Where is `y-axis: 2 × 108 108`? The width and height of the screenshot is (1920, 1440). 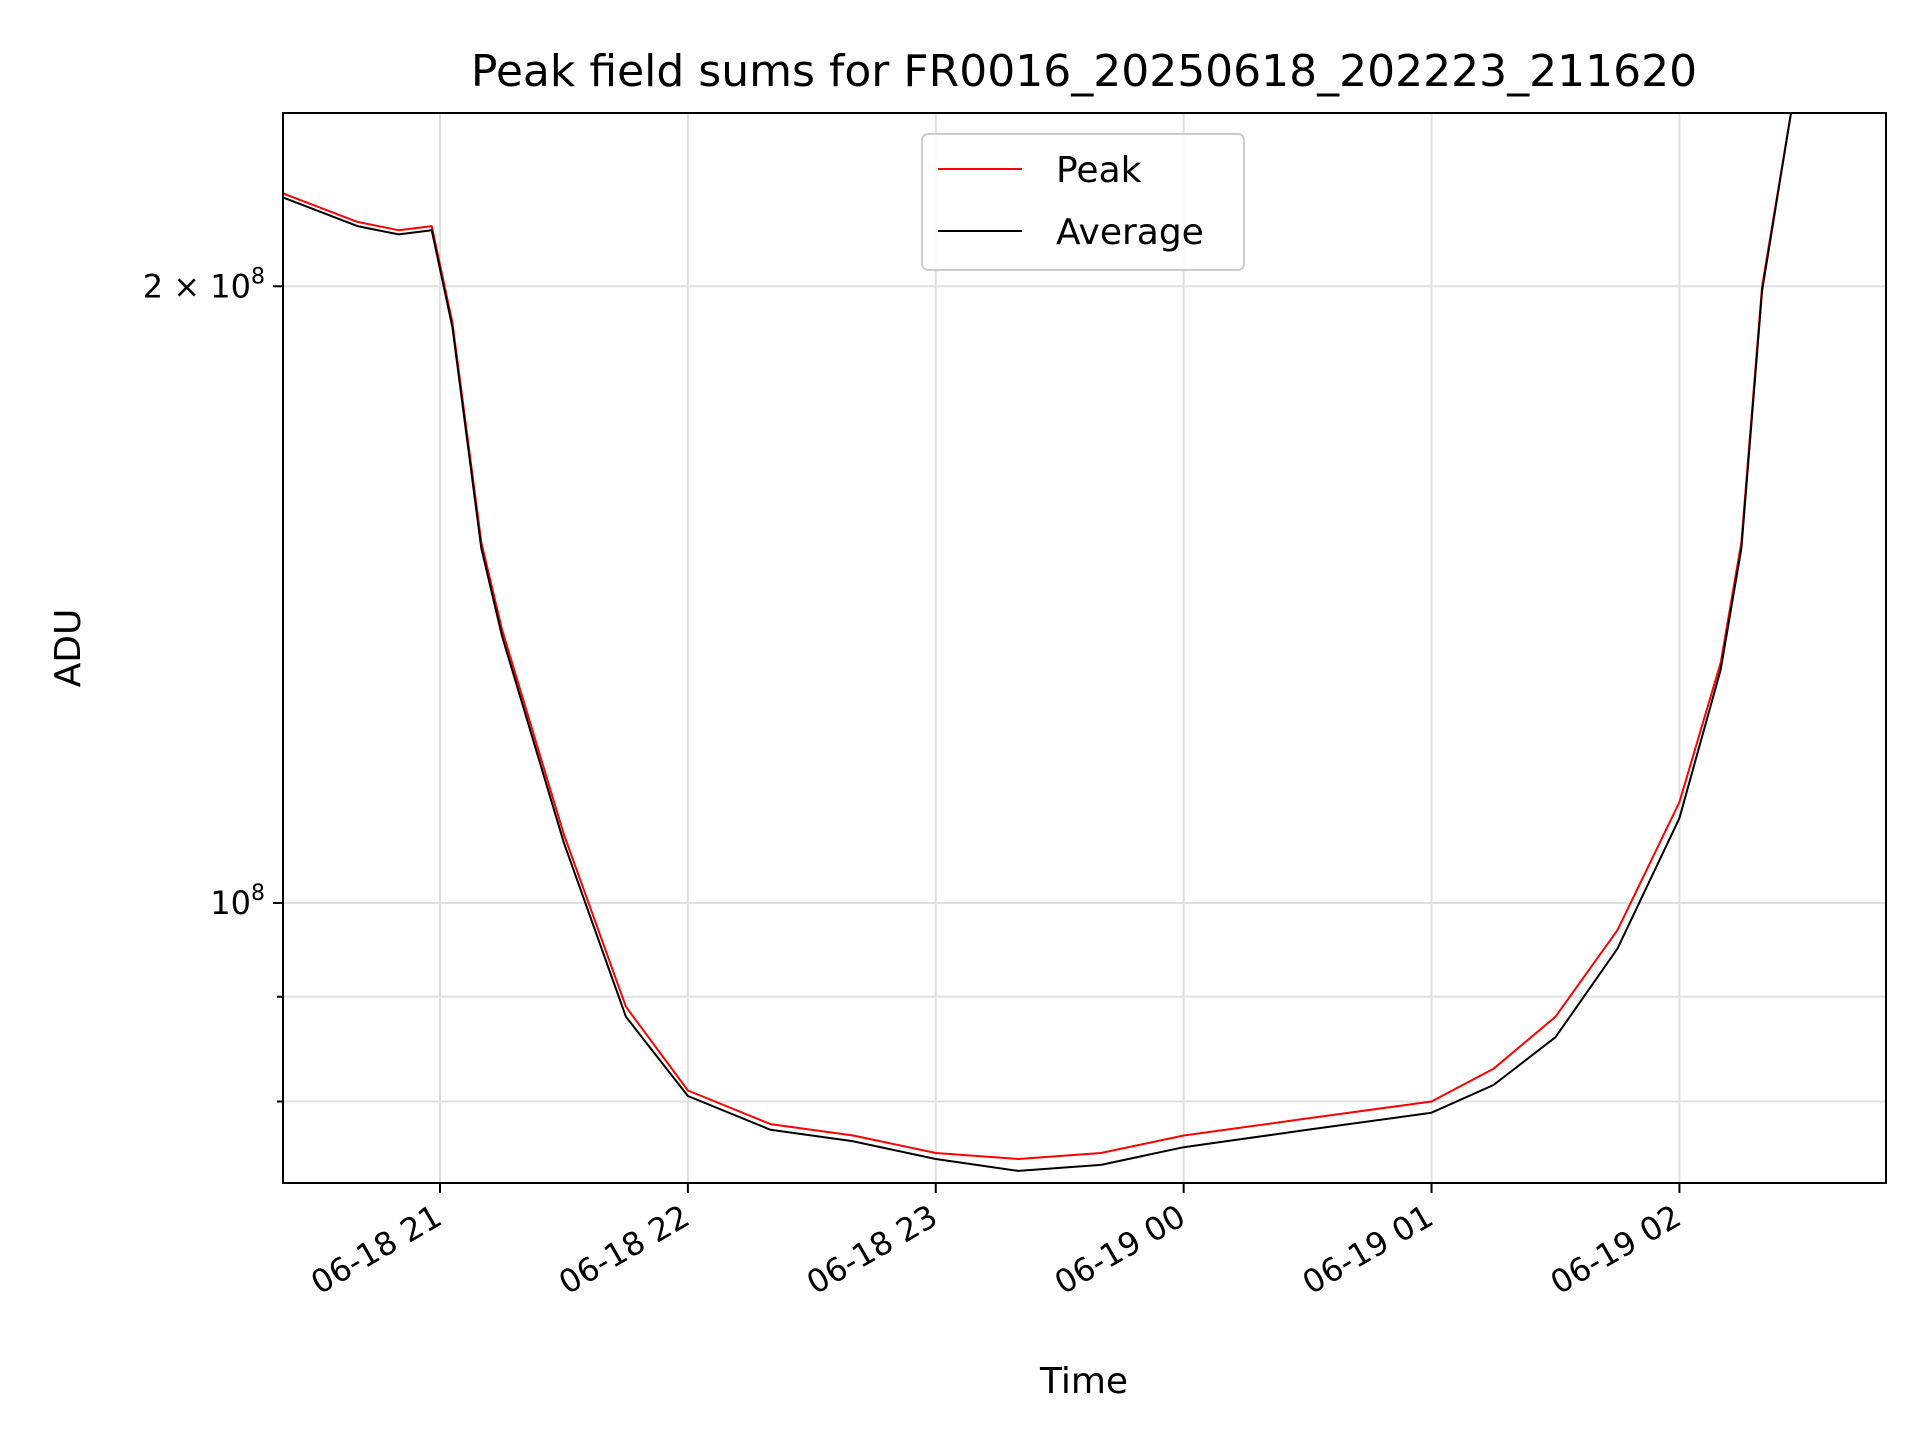 y-axis: 2 × 108 108 is located at coordinates (213, 683).